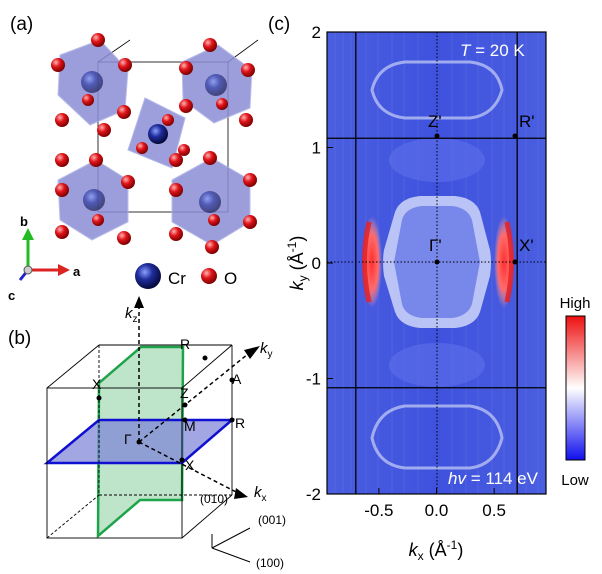 The image size is (602, 574). I want to click on point-X-bottom: X, so click(190, 465).